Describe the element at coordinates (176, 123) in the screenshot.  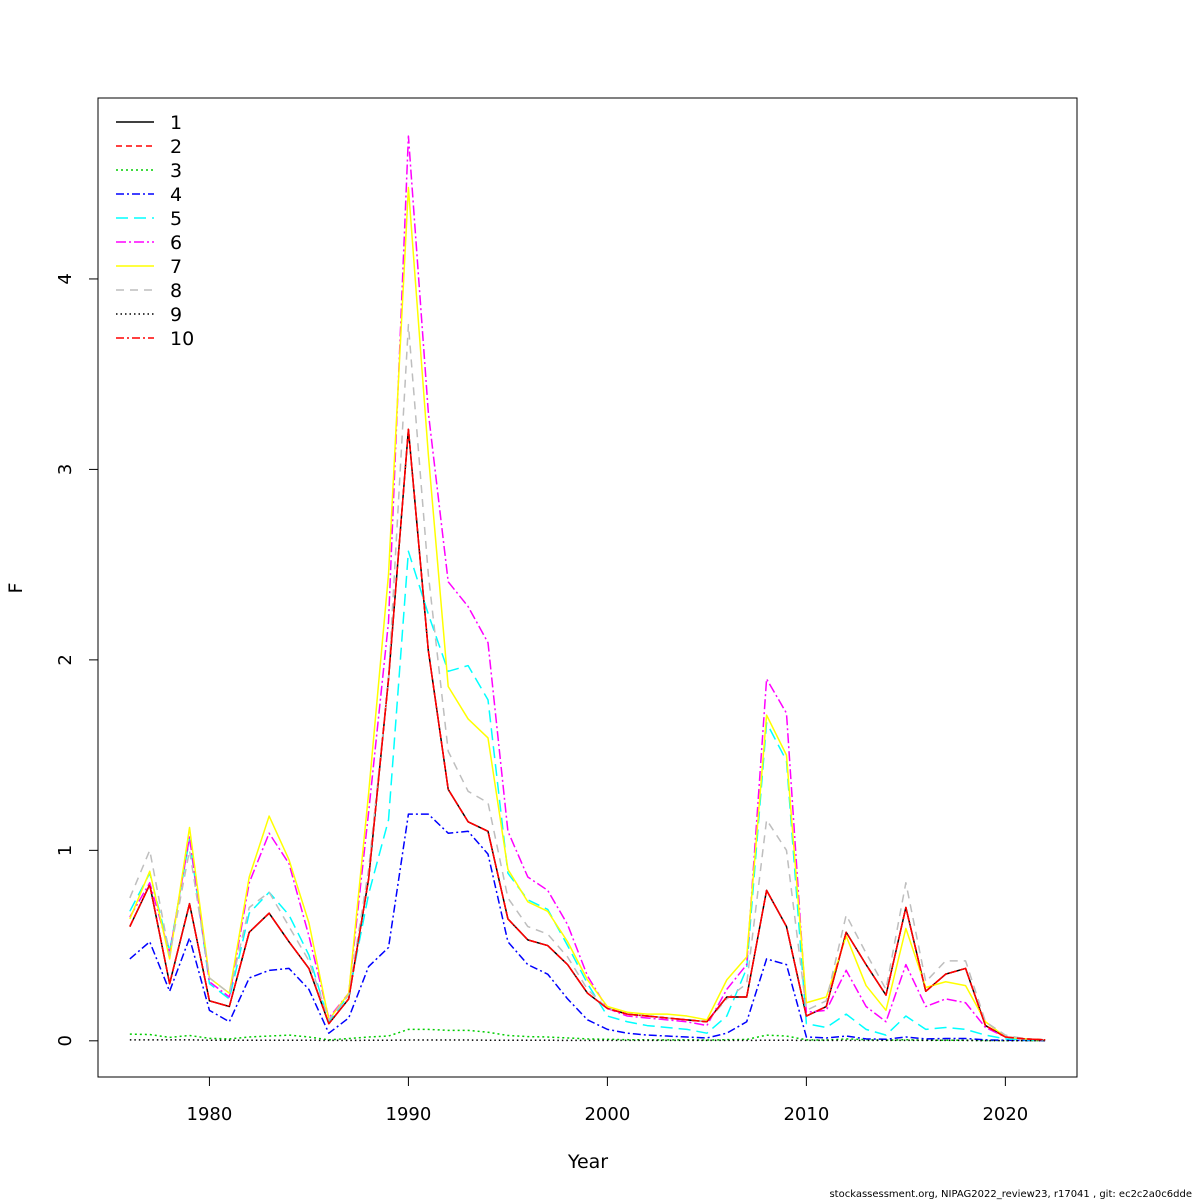
I see `legend-label-1: 1` at that location.